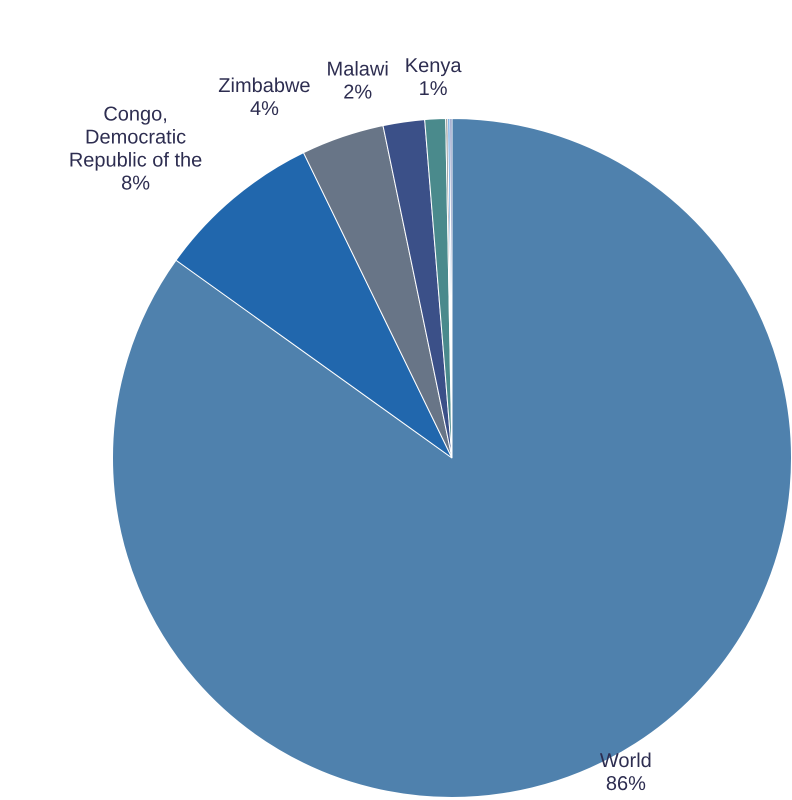  What do you see at coordinates (626, 784) in the screenshot?
I see `data-label: 86%` at bounding box center [626, 784].